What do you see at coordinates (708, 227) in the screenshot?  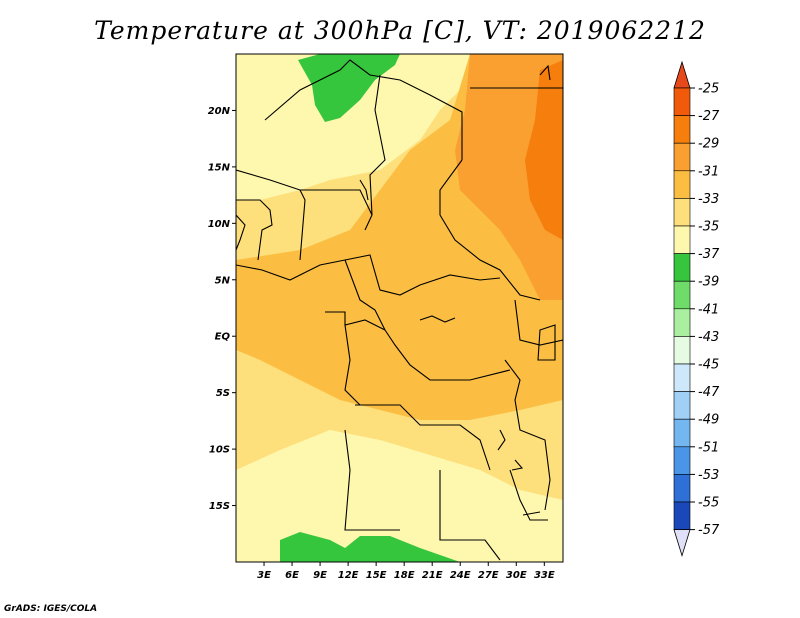 I see `colorbar-label: -35` at bounding box center [708, 227].